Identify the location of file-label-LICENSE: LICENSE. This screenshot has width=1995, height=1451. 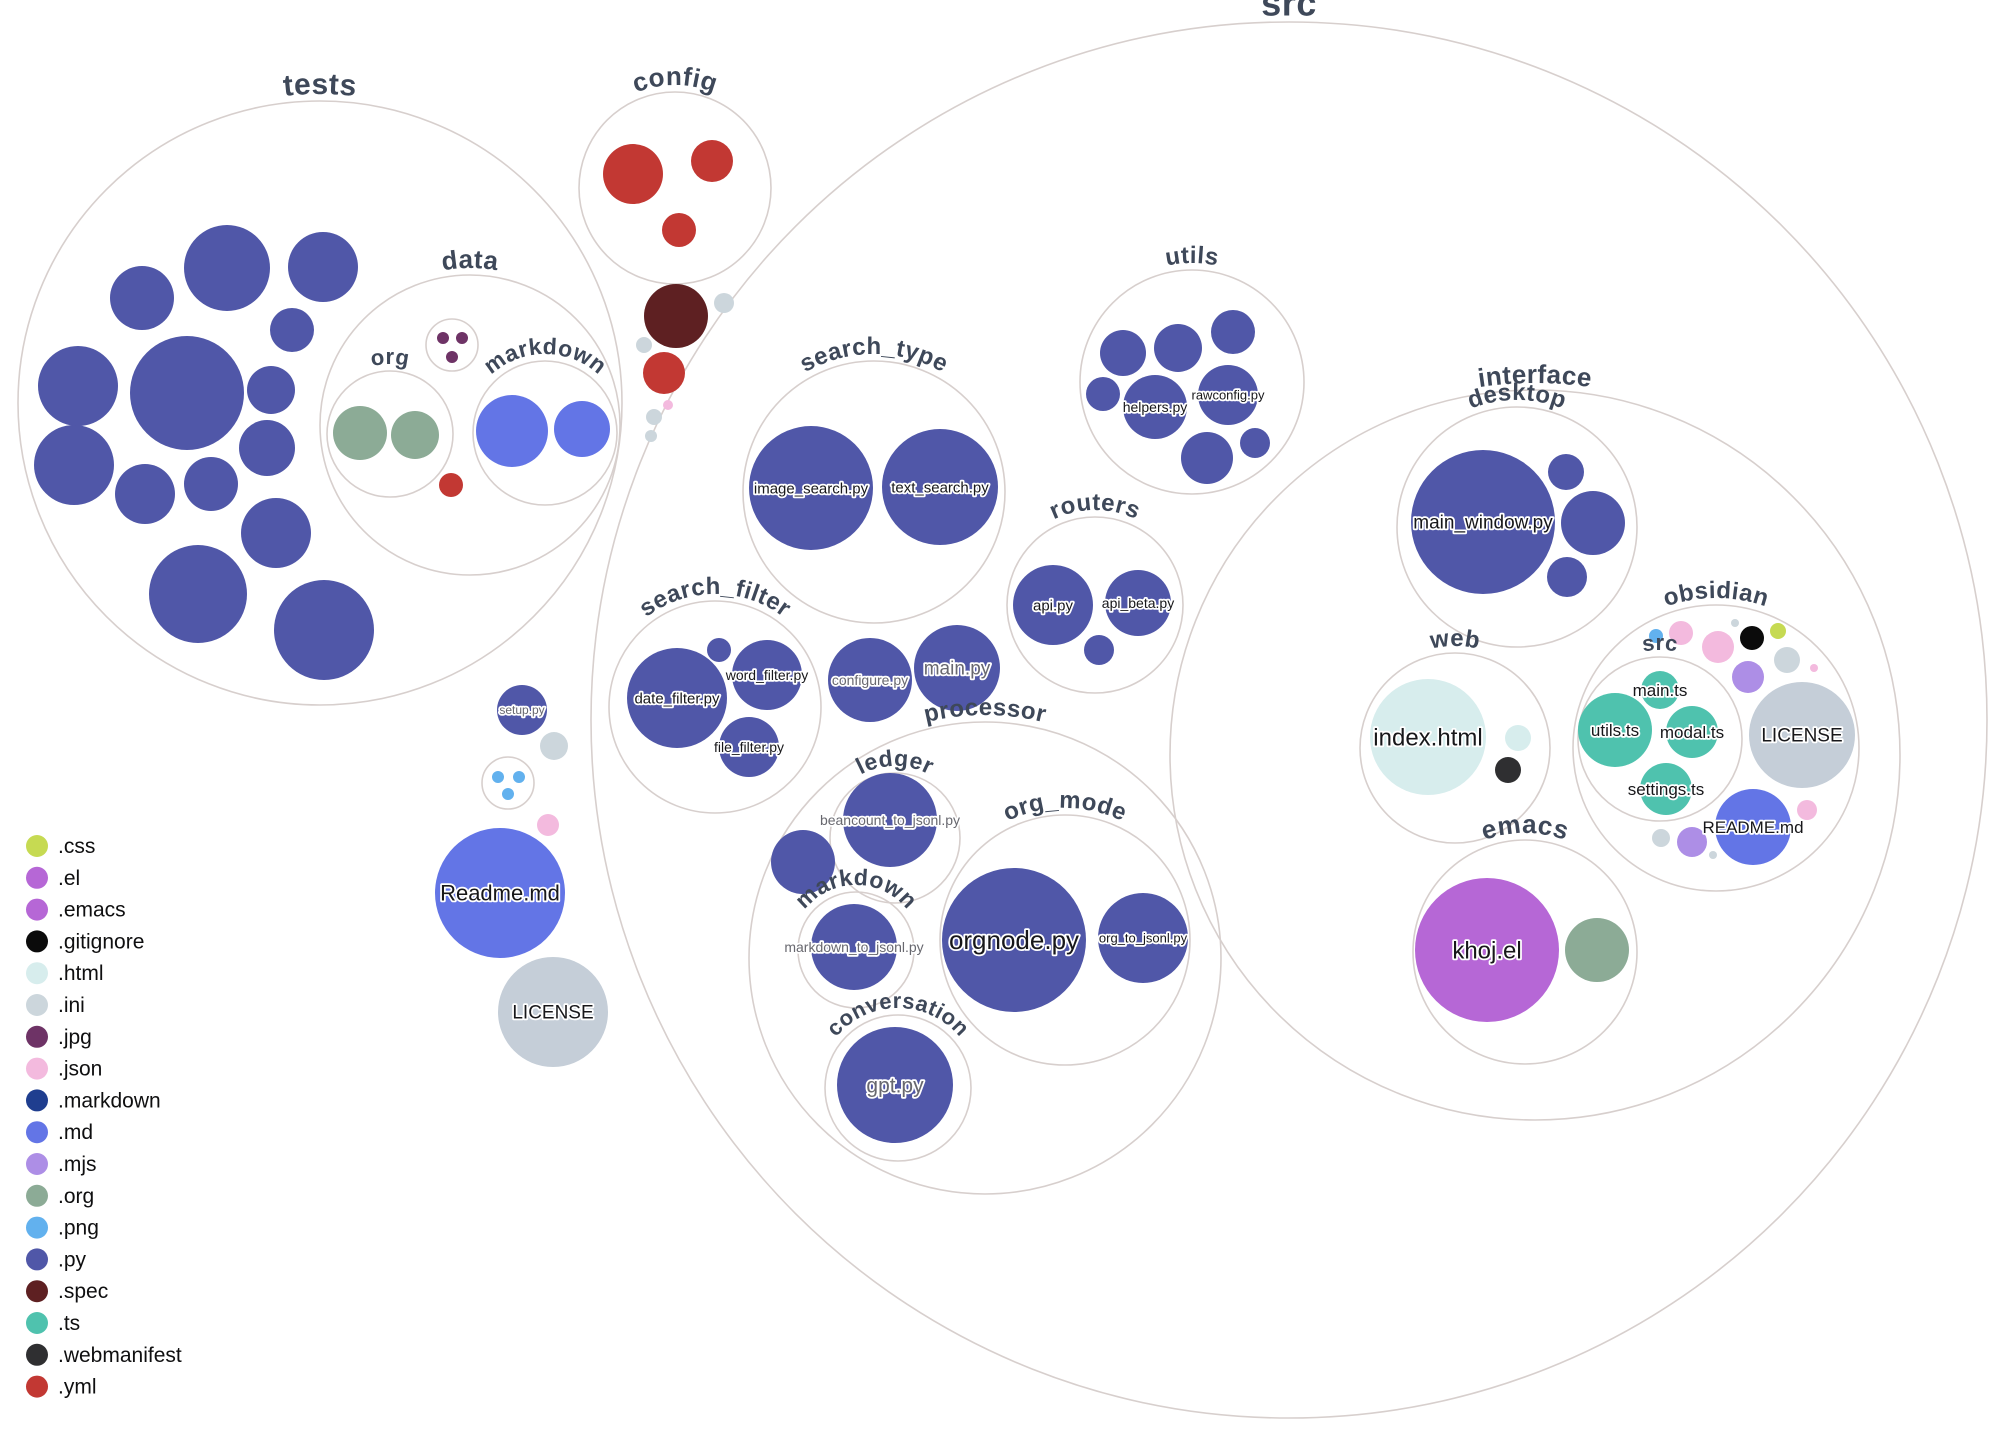
(552, 1013).